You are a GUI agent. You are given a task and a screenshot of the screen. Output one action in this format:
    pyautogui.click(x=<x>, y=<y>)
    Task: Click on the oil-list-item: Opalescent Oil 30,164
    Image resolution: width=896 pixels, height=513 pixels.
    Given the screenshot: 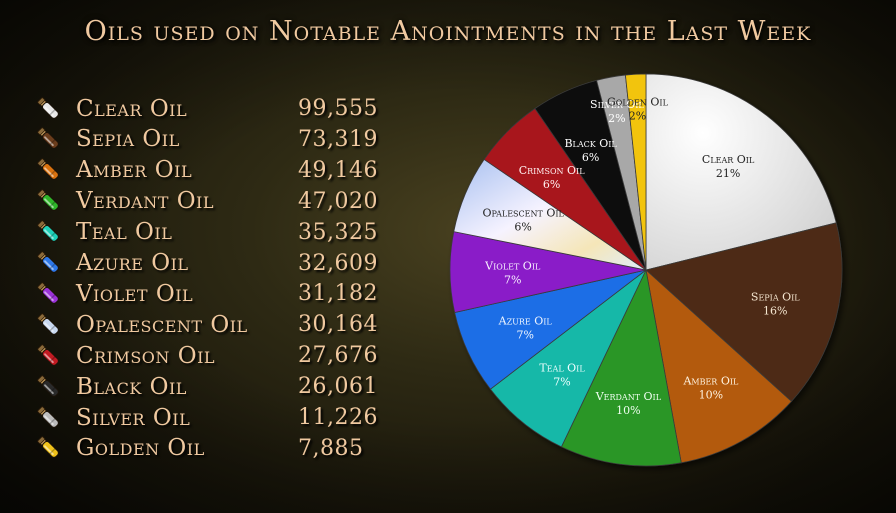 What is the action you would take?
    pyautogui.click(x=214, y=324)
    